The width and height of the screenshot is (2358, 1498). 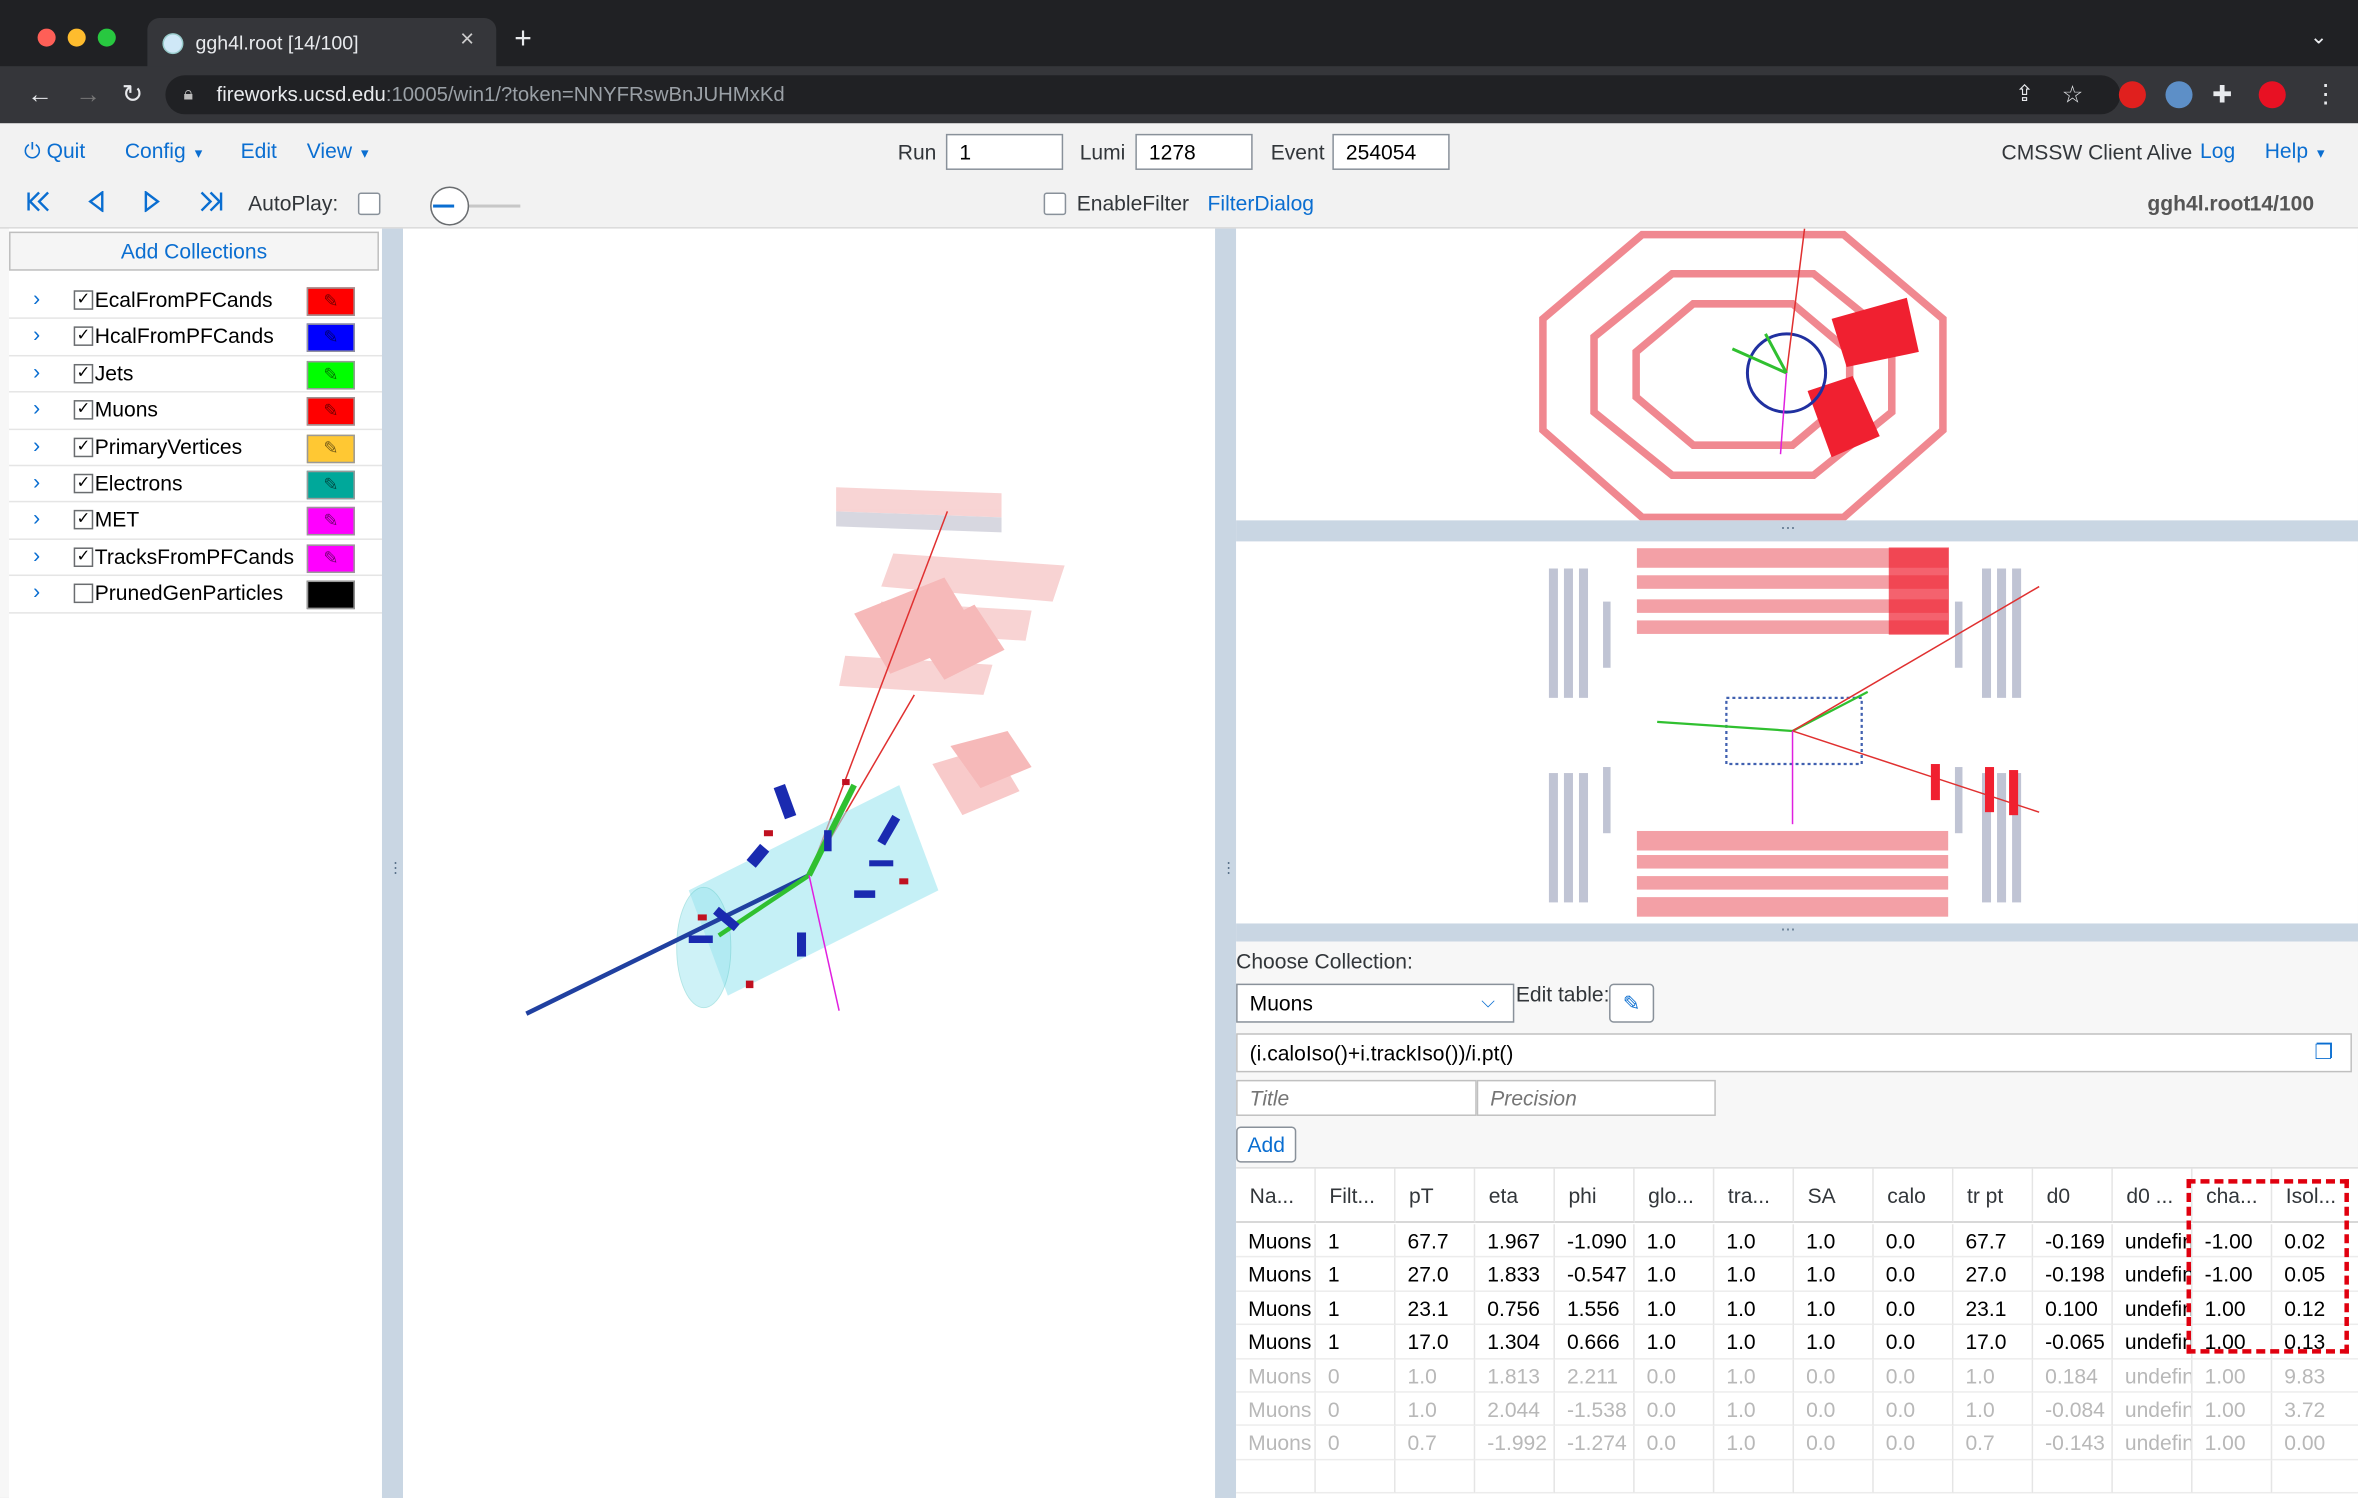 What do you see at coordinates (2315, 1443) in the screenshot?
I see `table-cell: 0.00` at bounding box center [2315, 1443].